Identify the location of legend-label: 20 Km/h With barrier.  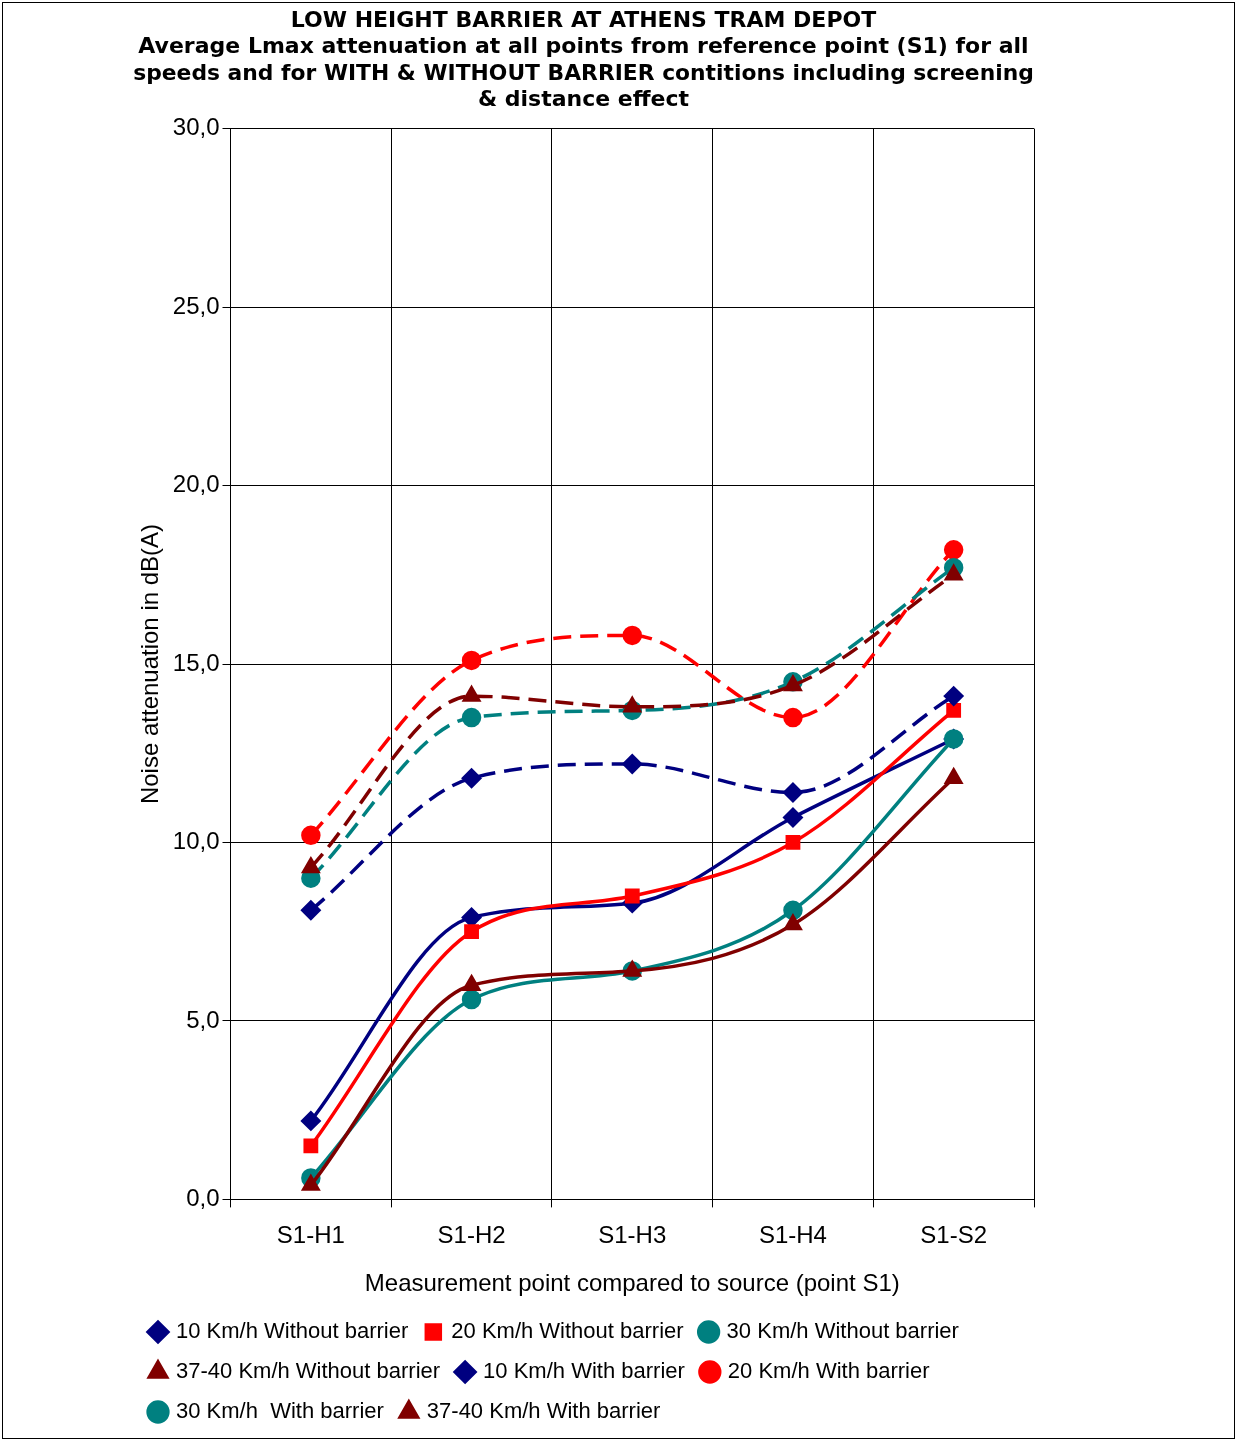
(828, 1371).